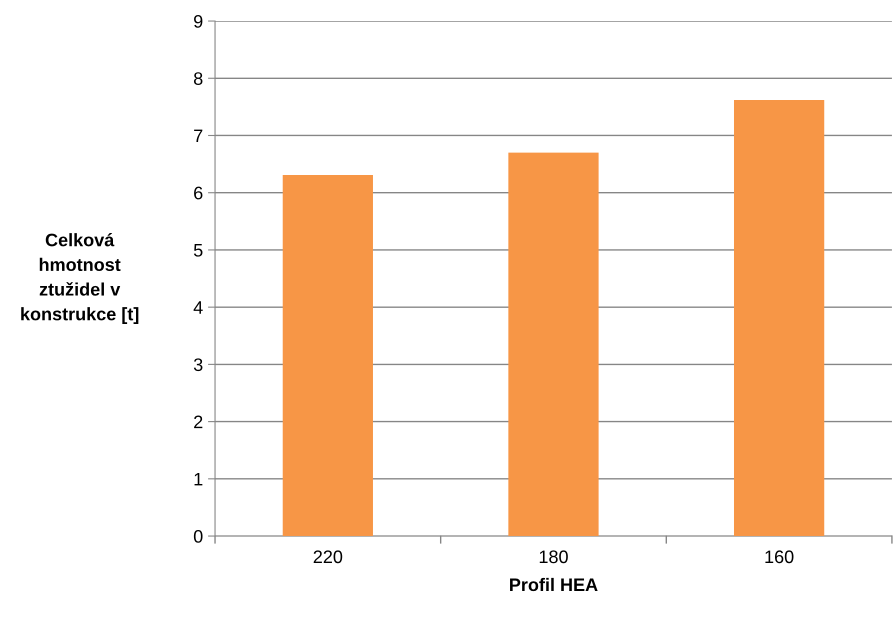  What do you see at coordinates (779, 557) in the screenshot?
I see `x-tick-label: 160` at bounding box center [779, 557].